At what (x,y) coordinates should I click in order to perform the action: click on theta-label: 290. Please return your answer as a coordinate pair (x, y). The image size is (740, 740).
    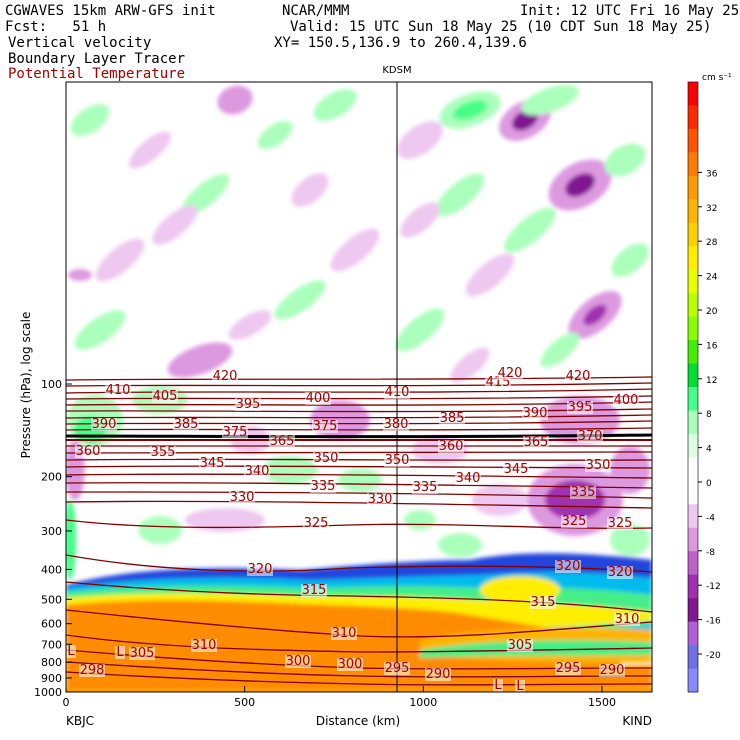
    Looking at the image, I should click on (438, 674).